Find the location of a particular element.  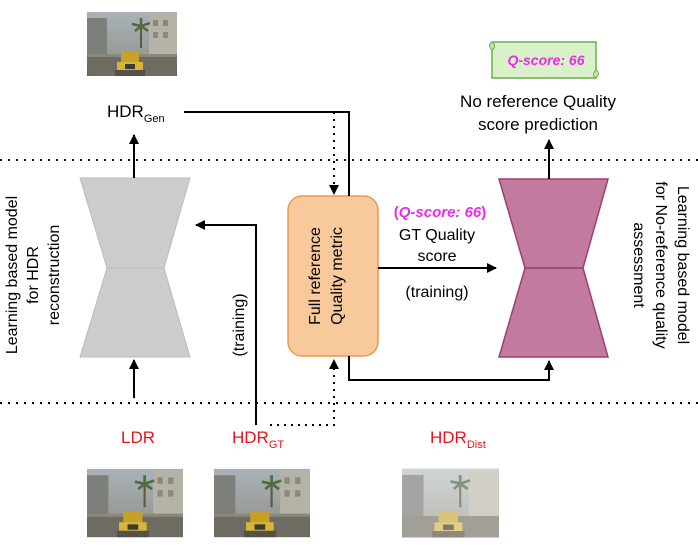

right-side-line2: for No-reference quality is located at coordinates (660, 264).